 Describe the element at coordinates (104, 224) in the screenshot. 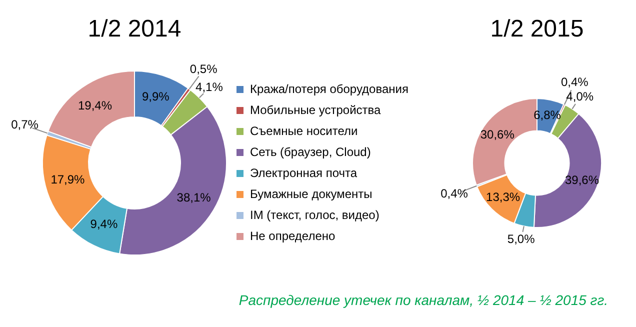

I see `data-label: 9,4%` at that location.